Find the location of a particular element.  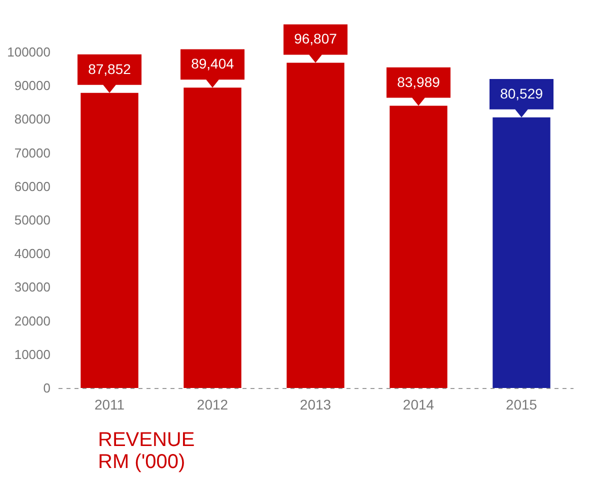

x-tick-label: 2014 is located at coordinates (418, 404).